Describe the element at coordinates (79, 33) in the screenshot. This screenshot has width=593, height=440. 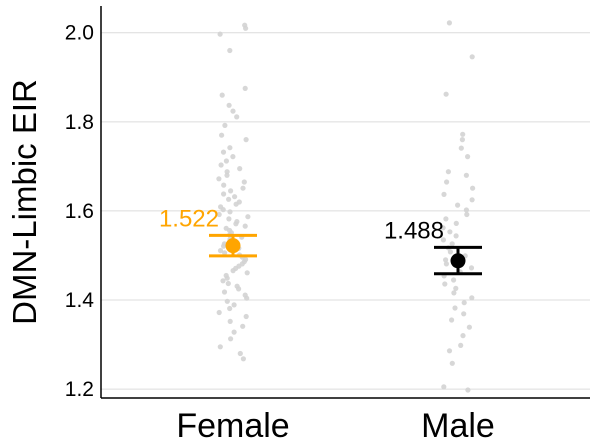
I see `y-tick-label: 2.0` at that location.